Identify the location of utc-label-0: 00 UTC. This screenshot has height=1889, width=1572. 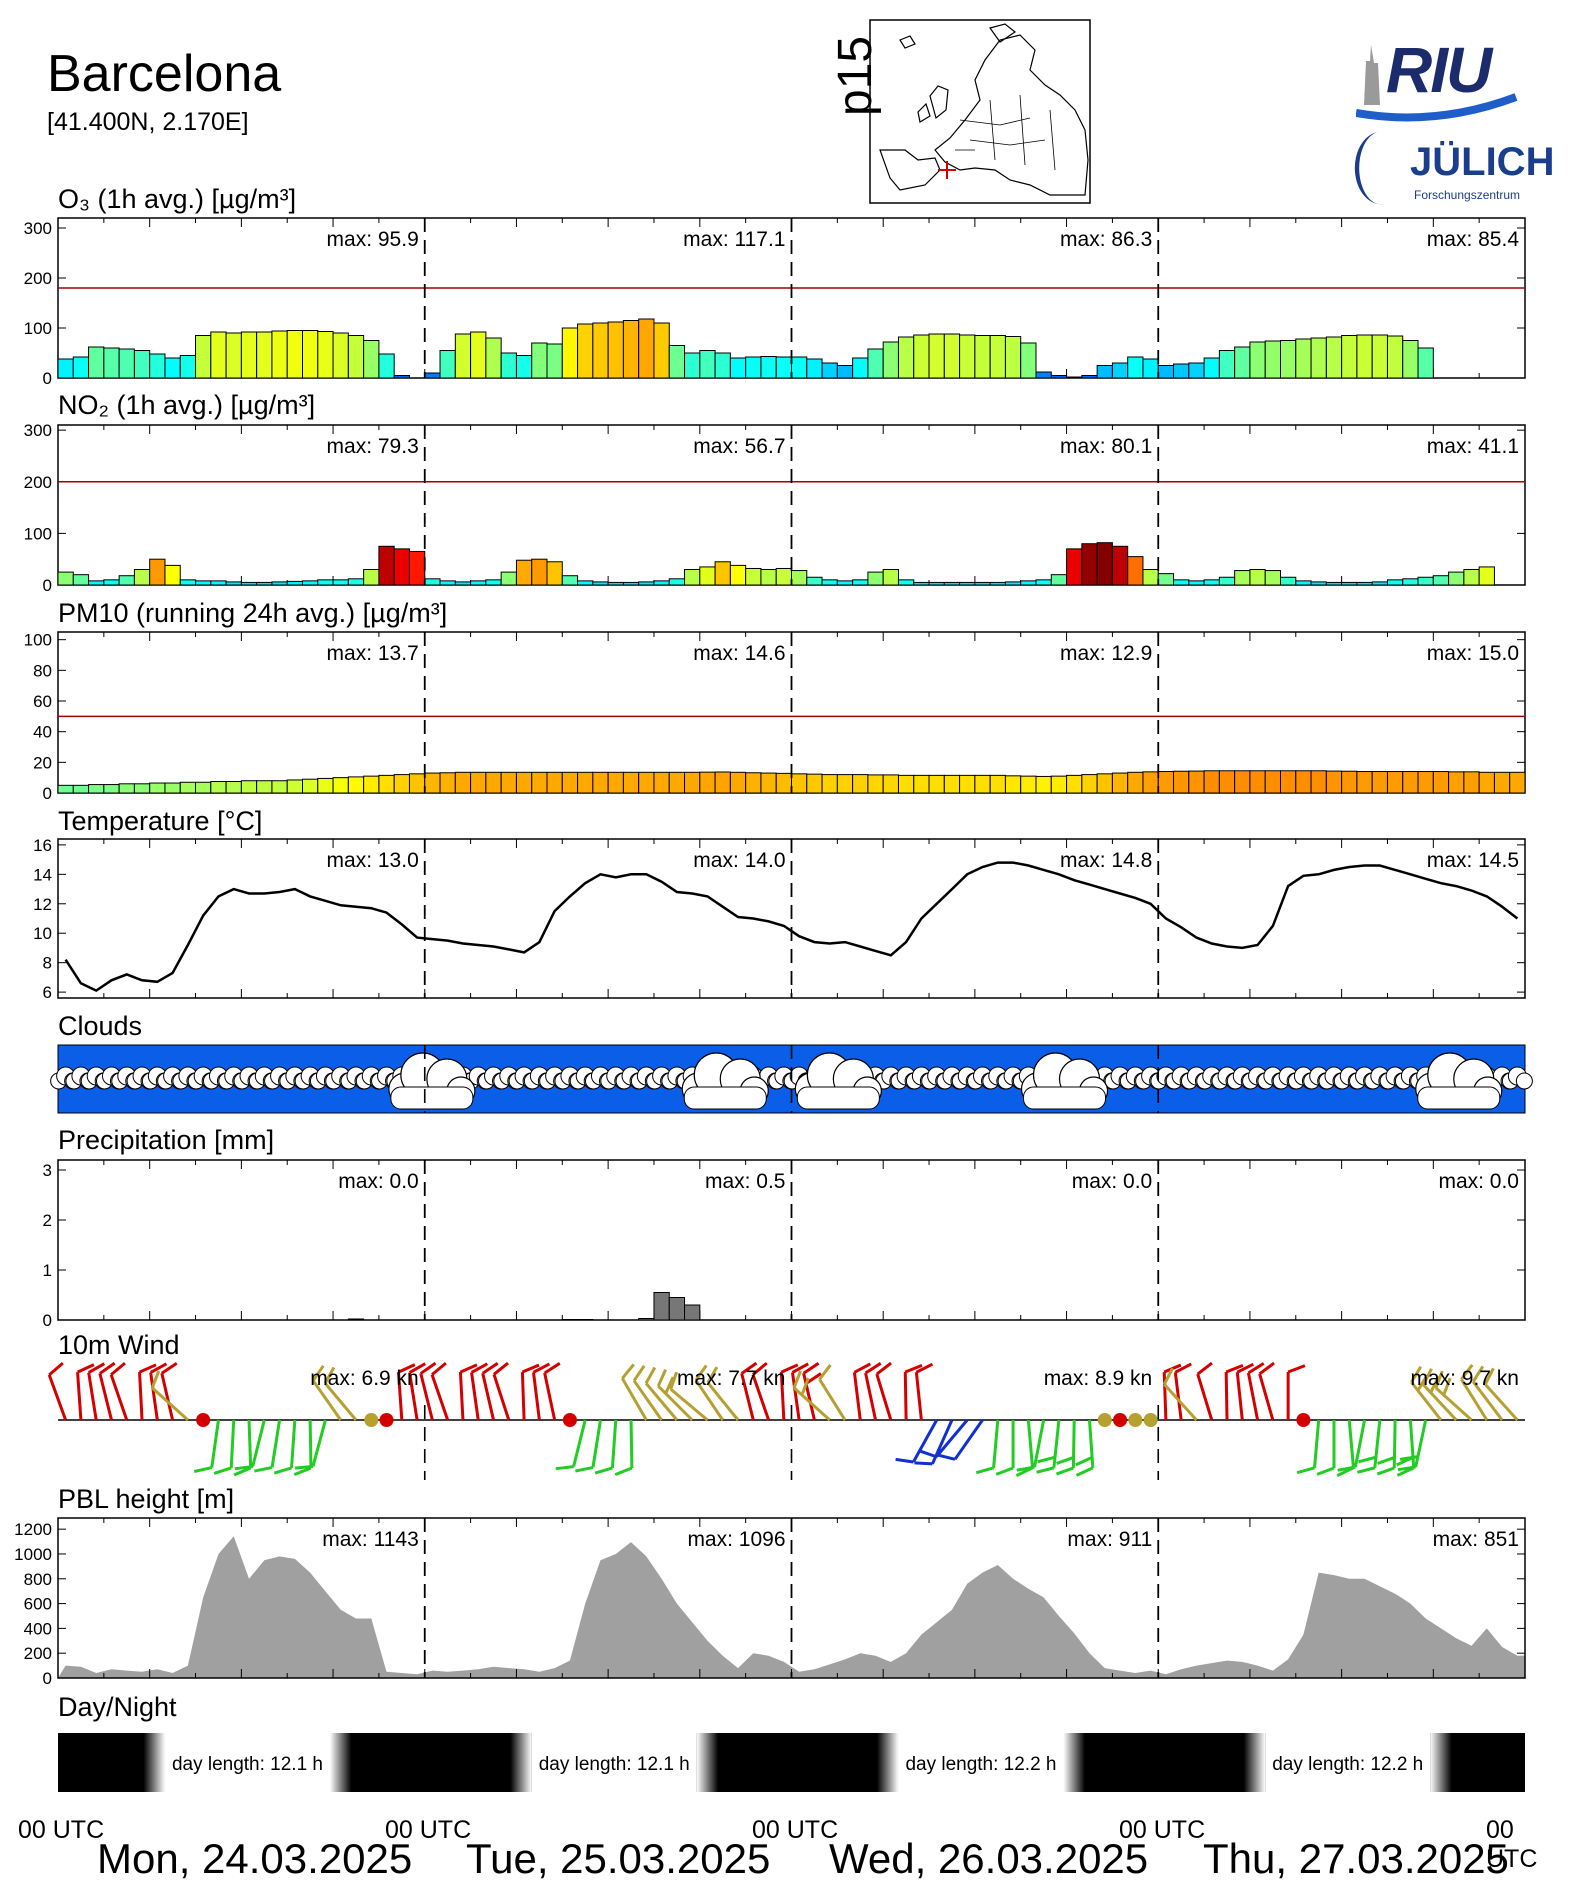
(61, 1830).